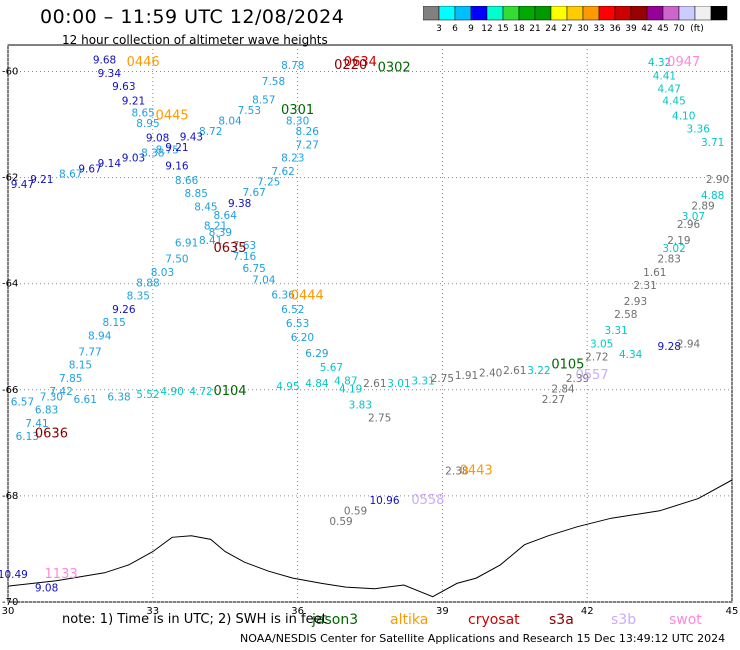  What do you see at coordinates (147, 395) in the screenshot?
I see `wave-height-value: 5.52` at bounding box center [147, 395].